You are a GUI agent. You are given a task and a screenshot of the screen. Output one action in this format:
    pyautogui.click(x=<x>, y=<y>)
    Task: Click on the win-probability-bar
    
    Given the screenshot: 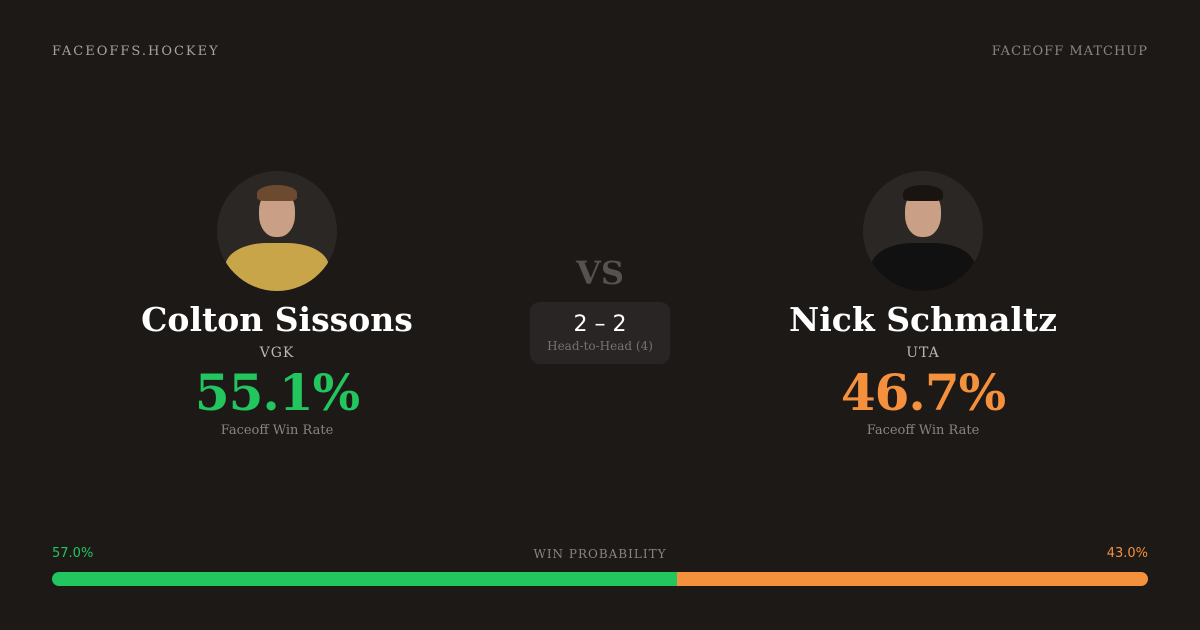 What is the action you would take?
    pyautogui.click(x=600, y=579)
    